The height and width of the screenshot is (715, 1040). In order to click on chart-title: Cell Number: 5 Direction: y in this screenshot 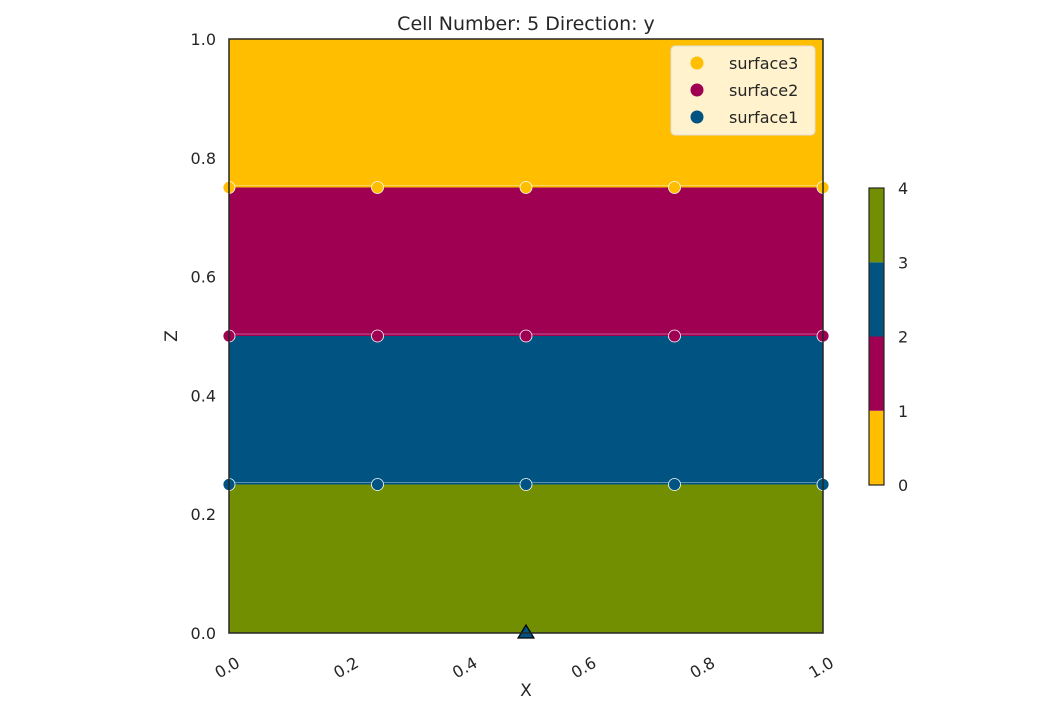, I will do `click(526, 24)`.